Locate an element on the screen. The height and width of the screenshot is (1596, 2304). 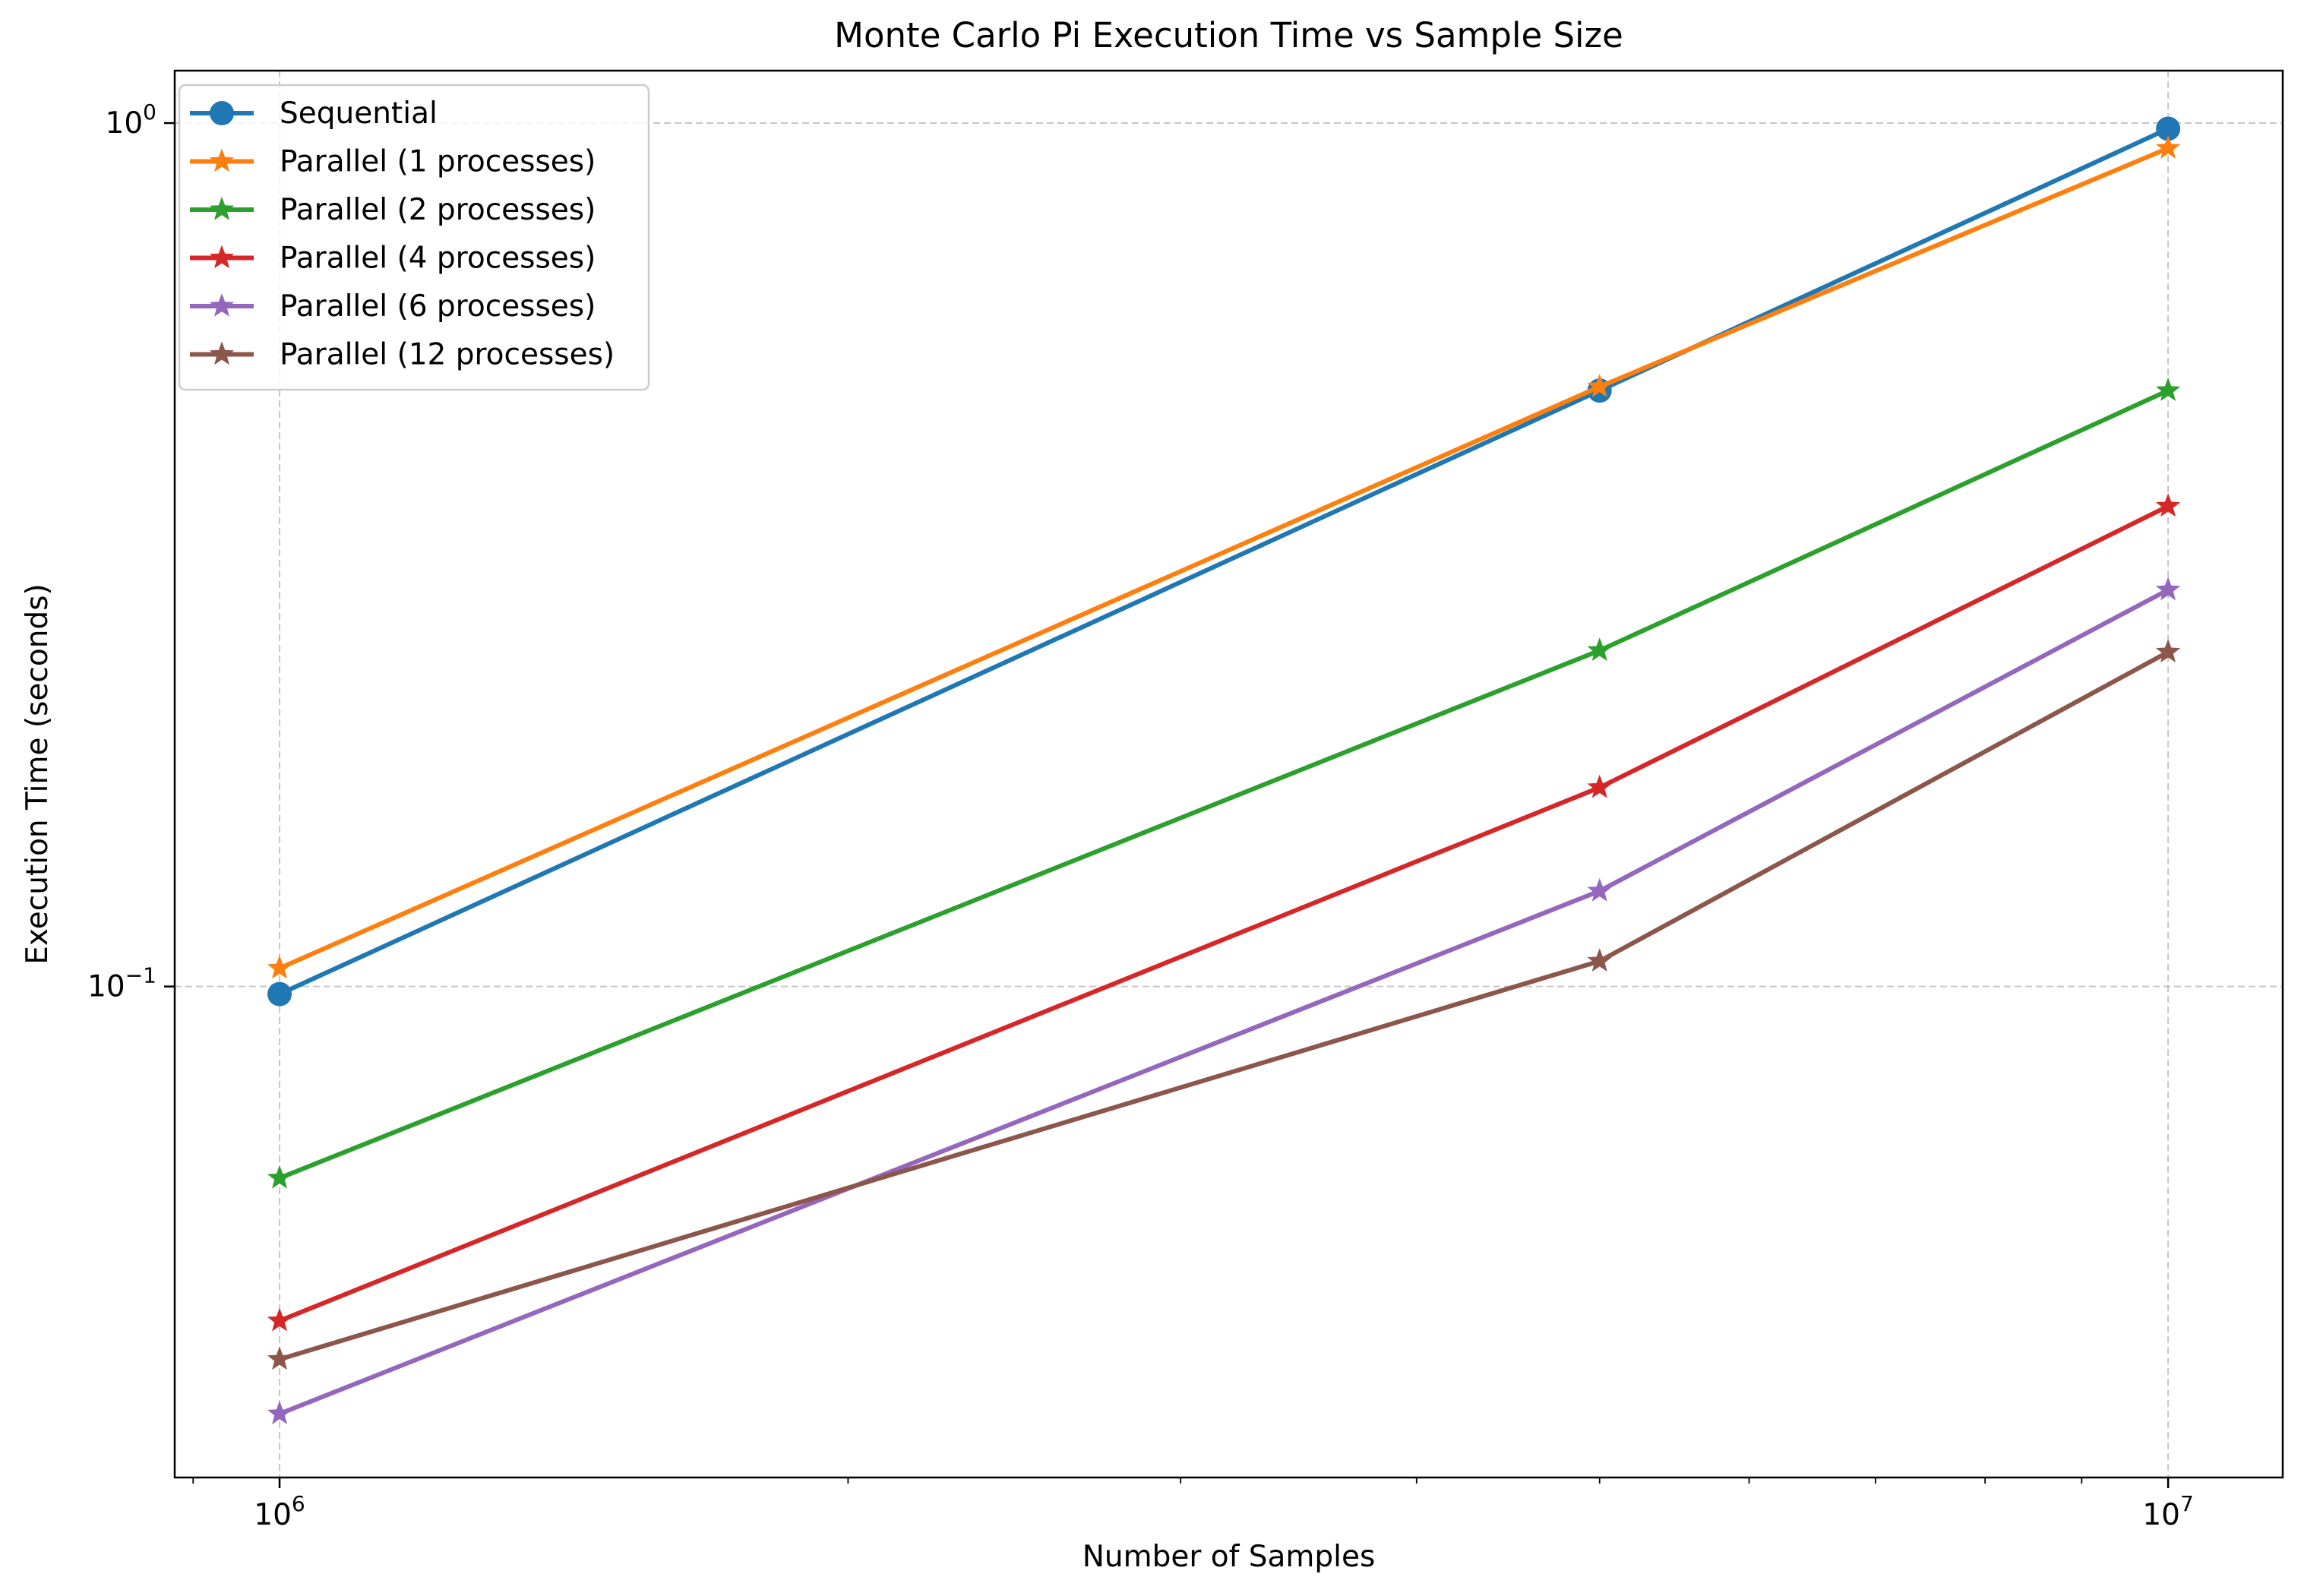
y-tick-label: 10⁻¹ is located at coordinates (121, 984).